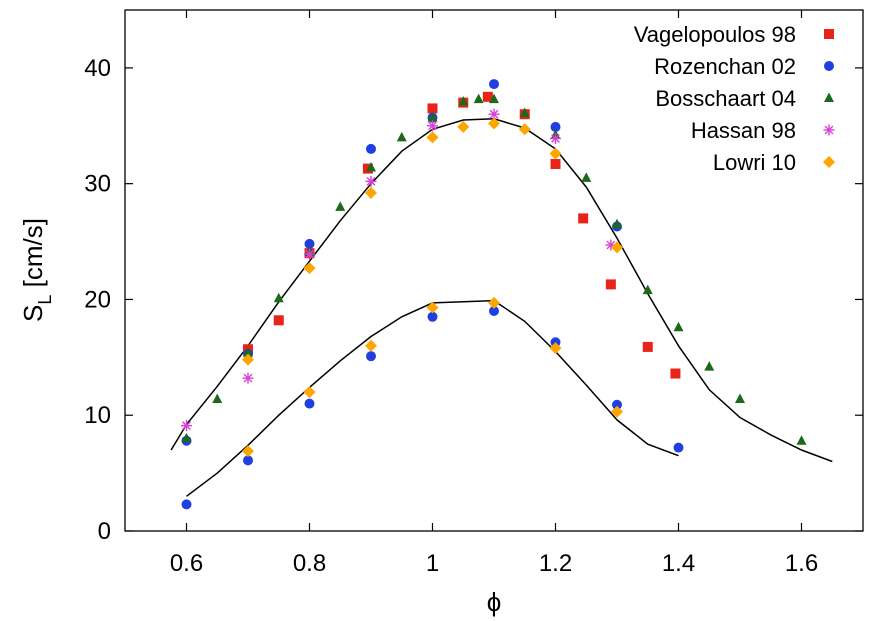 The width and height of the screenshot is (871, 621). I want to click on y-axis-title-space, so click(33, 290).